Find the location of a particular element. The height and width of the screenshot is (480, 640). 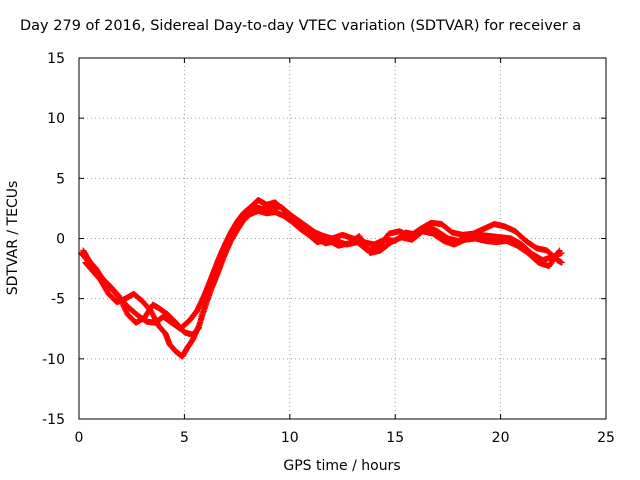

y-tick-label: 10 is located at coordinates (56, 119).